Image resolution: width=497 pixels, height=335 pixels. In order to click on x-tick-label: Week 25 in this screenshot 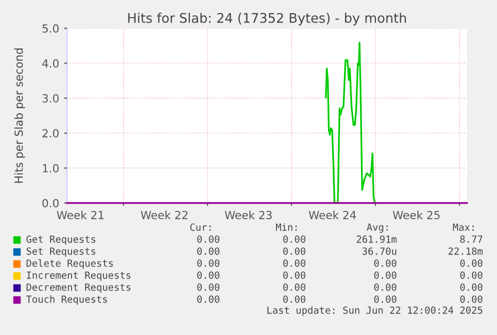, I will do `click(416, 215)`.